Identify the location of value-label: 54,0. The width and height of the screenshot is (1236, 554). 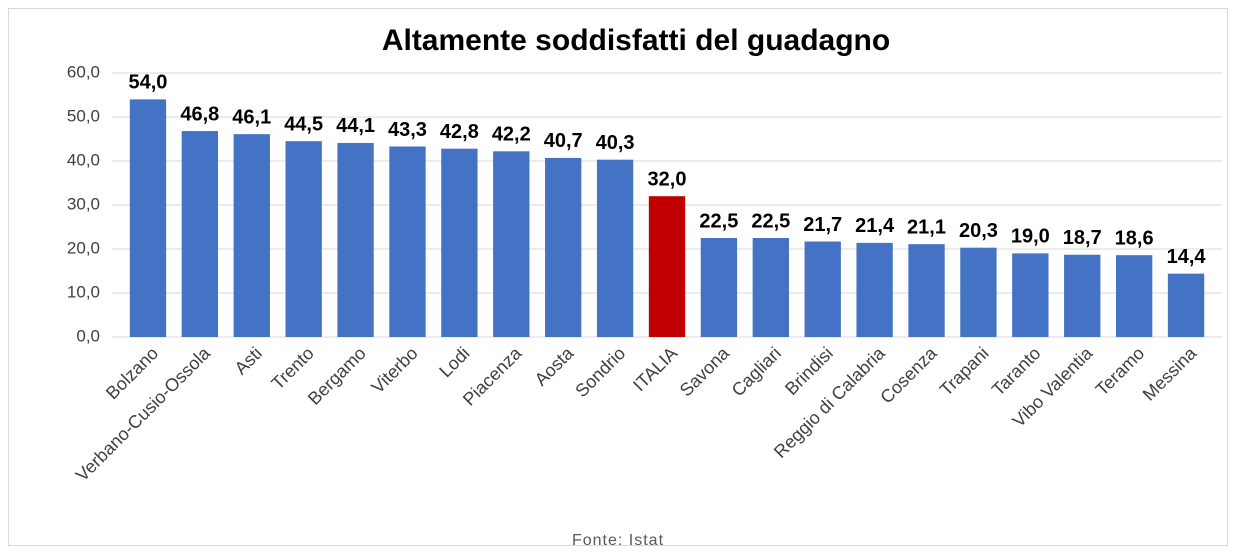
(147, 83).